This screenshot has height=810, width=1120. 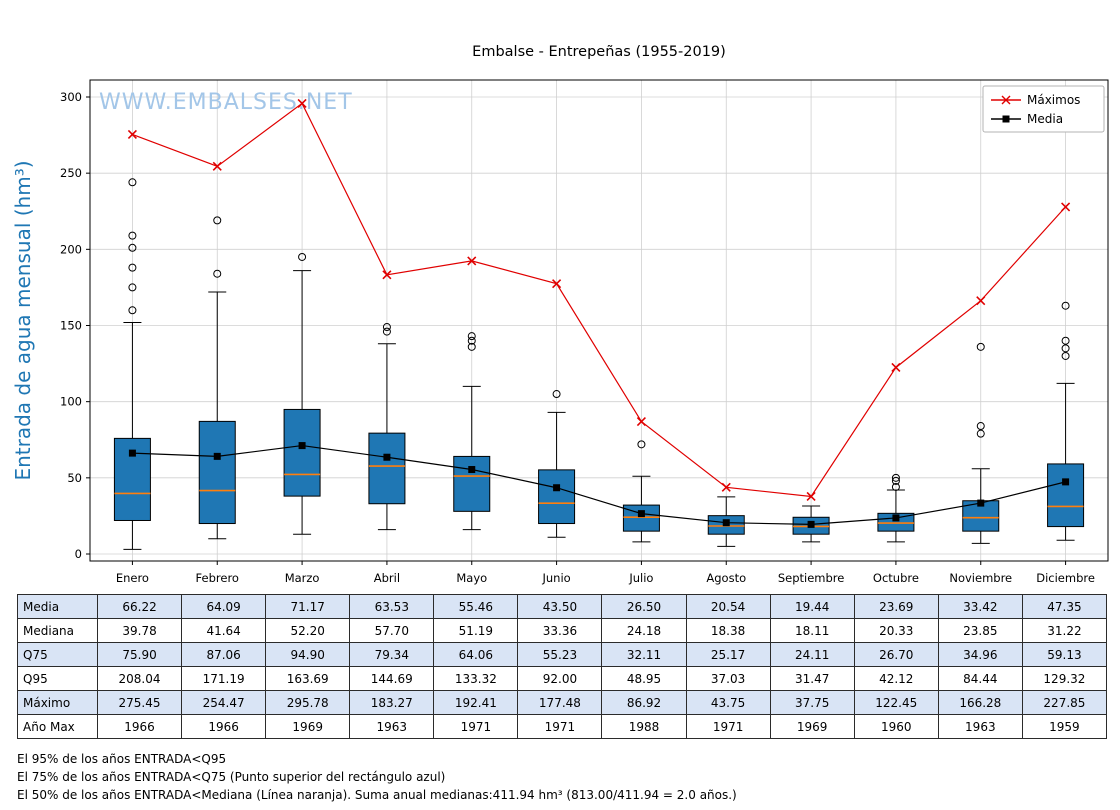 What do you see at coordinates (560, 630) in the screenshot?
I see `table-cell: 33.36` at bounding box center [560, 630].